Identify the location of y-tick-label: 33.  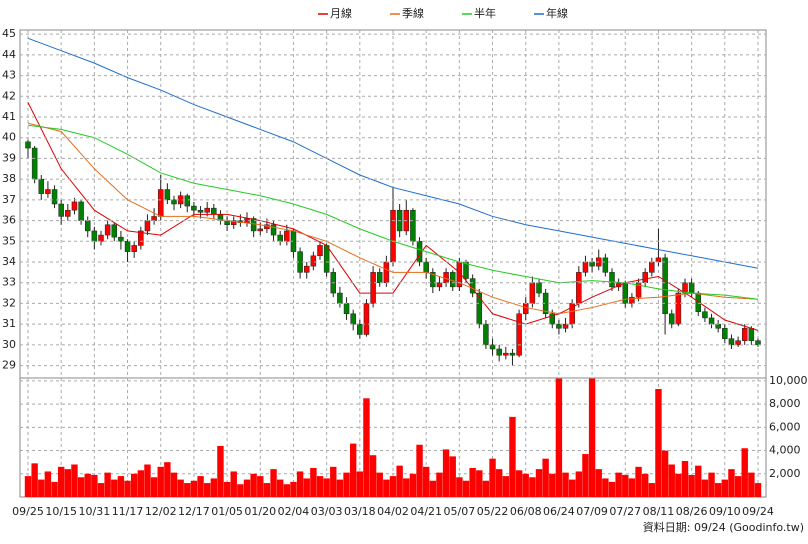
(9, 282).